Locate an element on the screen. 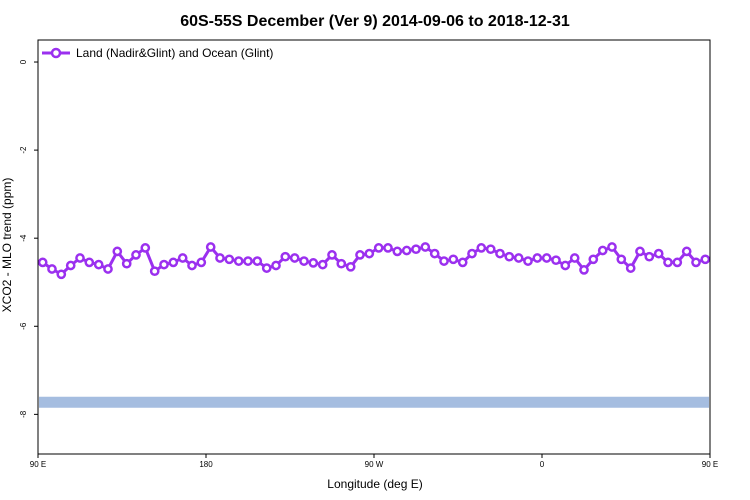  y-axis-label: XCO2 - MLO trend (ppm) is located at coordinates (7, 245).